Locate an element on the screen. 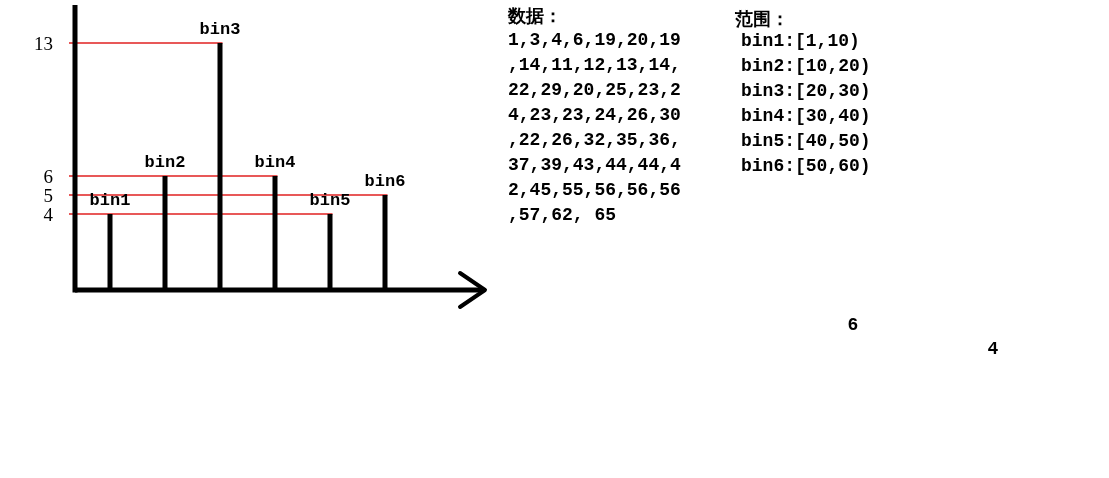 Image resolution: width=1109 pixels, height=478 pixels. y-tick-label: 13 is located at coordinates (43, 43).